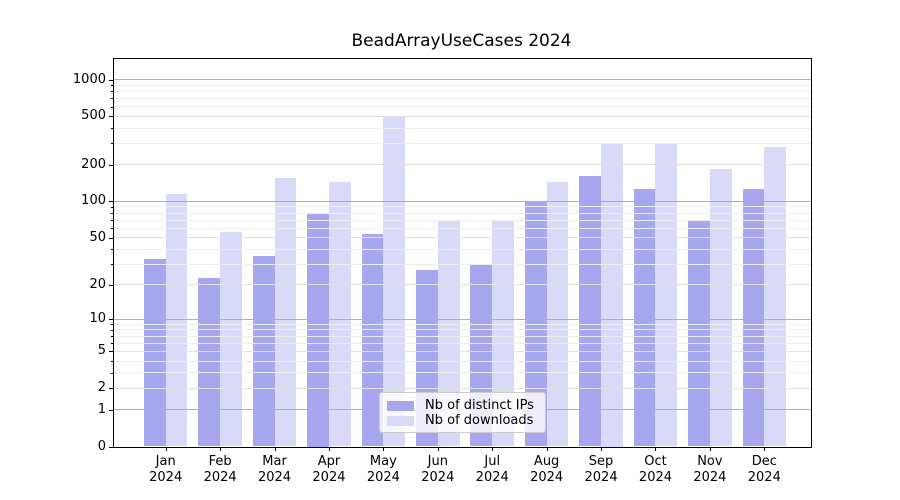 The width and height of the screenshot is (900, 500). Describe the element at coordinates (339, 314) in the screenshot. I see `bar-nb-of-downloads-apr-2024` at that location.